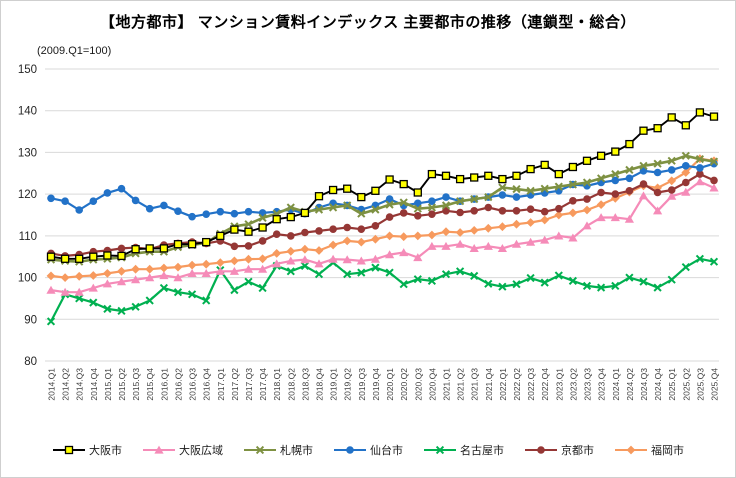 The width and height of the screenshot is (736, 478). What do you see at coordinates (658, 384) in the screenshot?
I see `x-tick-label: 2024.Q4` at bounding box center [658, 384].